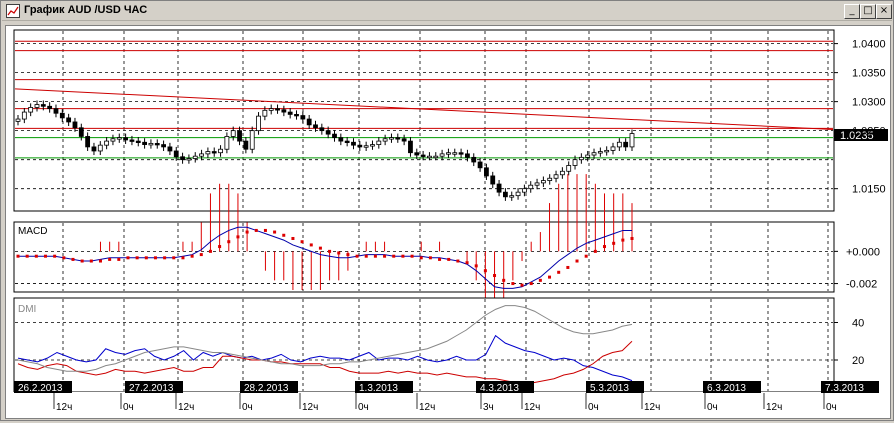  What do you see at coordinates (27, 309) in the screenshot?
I see `dmi-label: DMI` at bounding box center [27, 309].